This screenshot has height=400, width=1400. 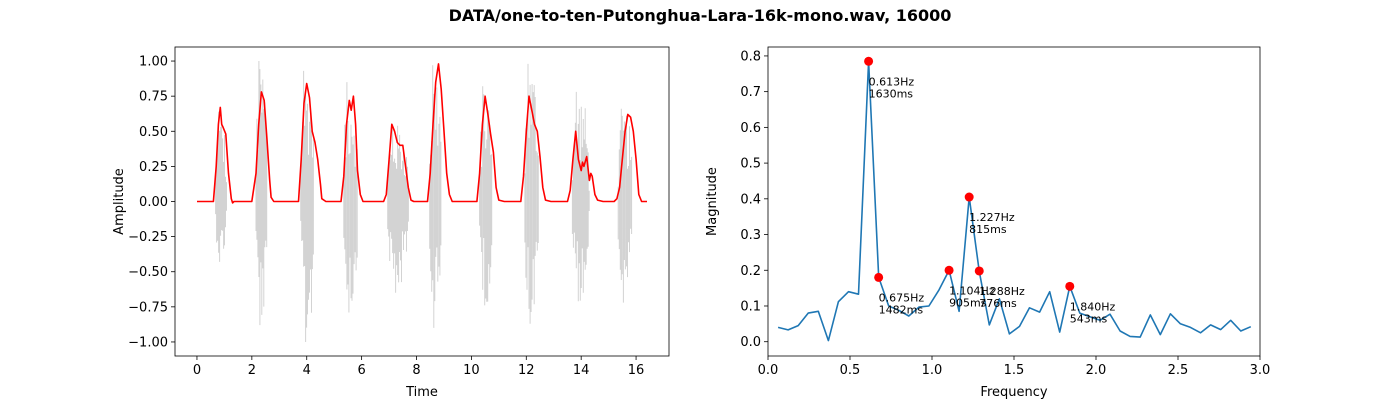 I want to click on x-tick-label: 6, so click(x=361, y=370).